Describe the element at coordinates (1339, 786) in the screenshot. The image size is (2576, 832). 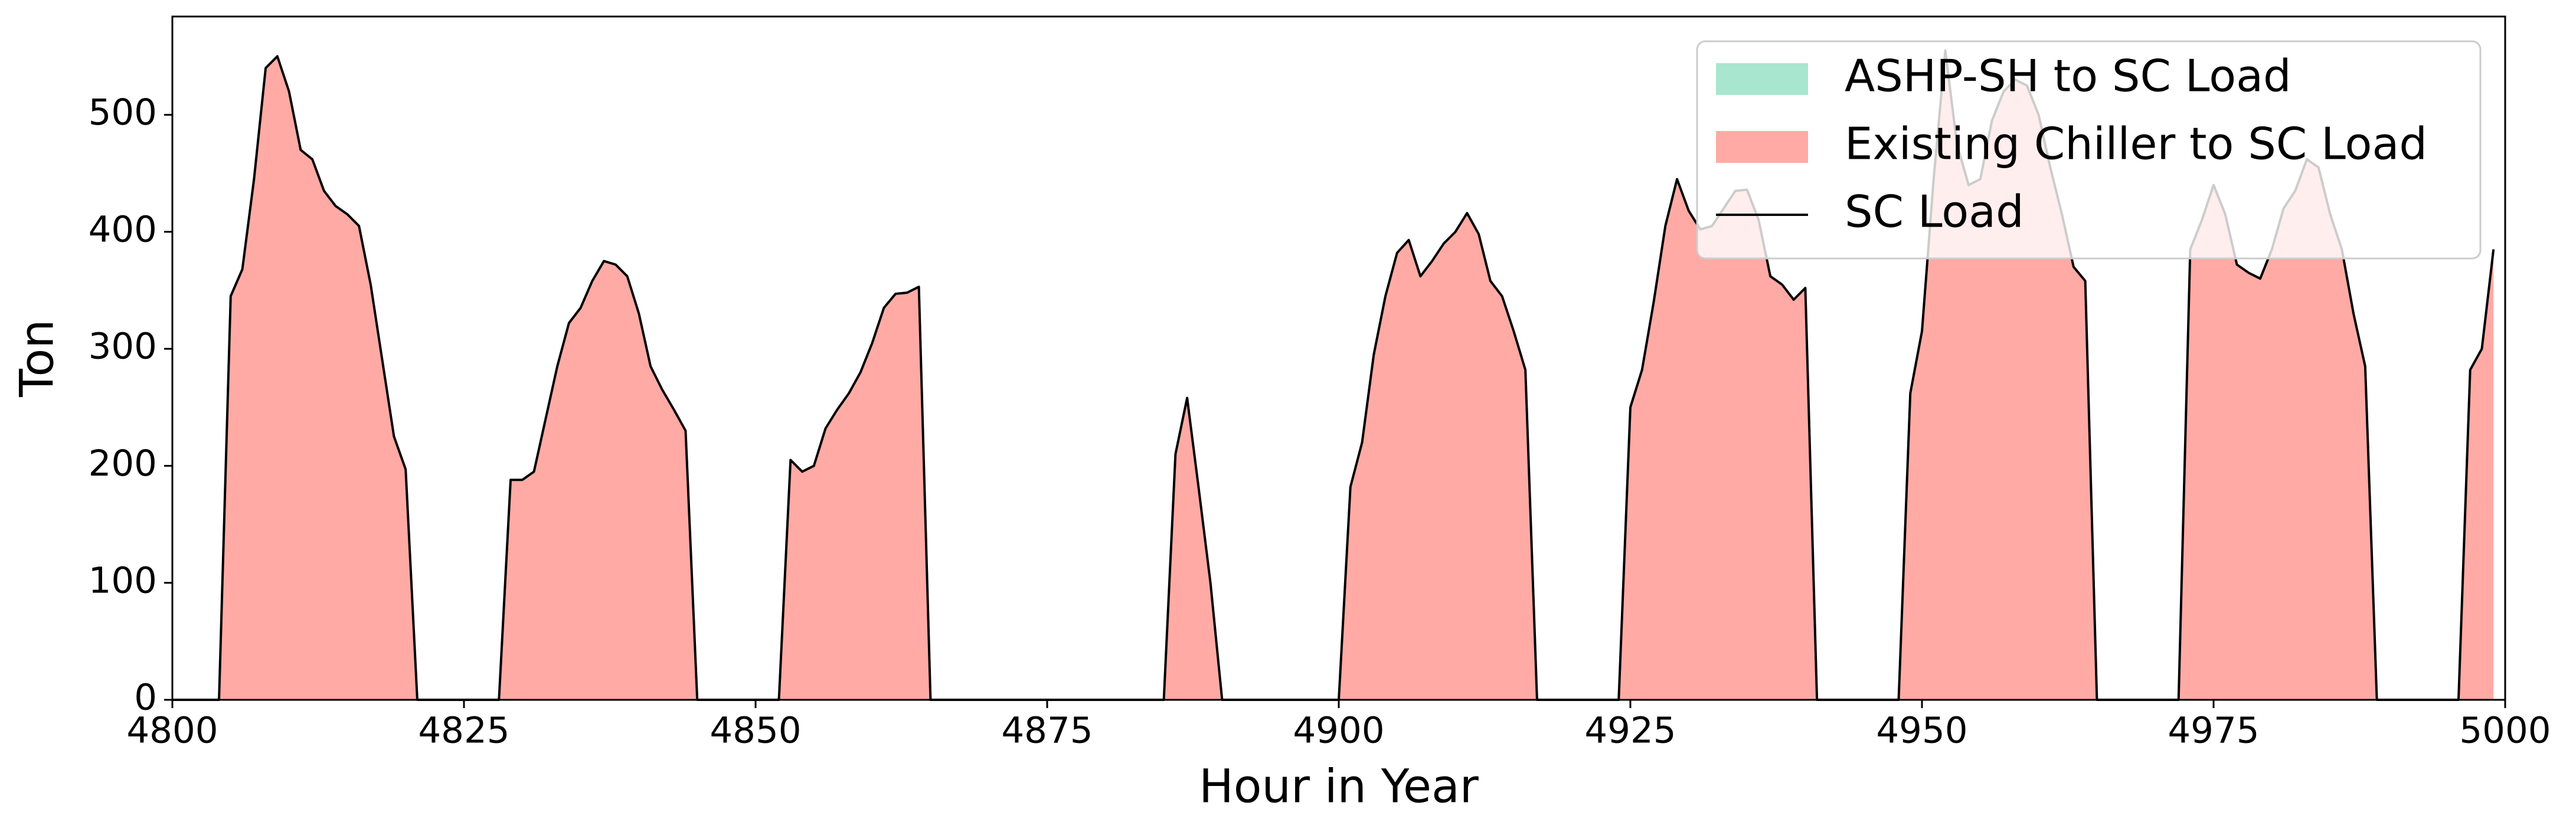
I see `x-axis-label: Hour in Year` at that location.